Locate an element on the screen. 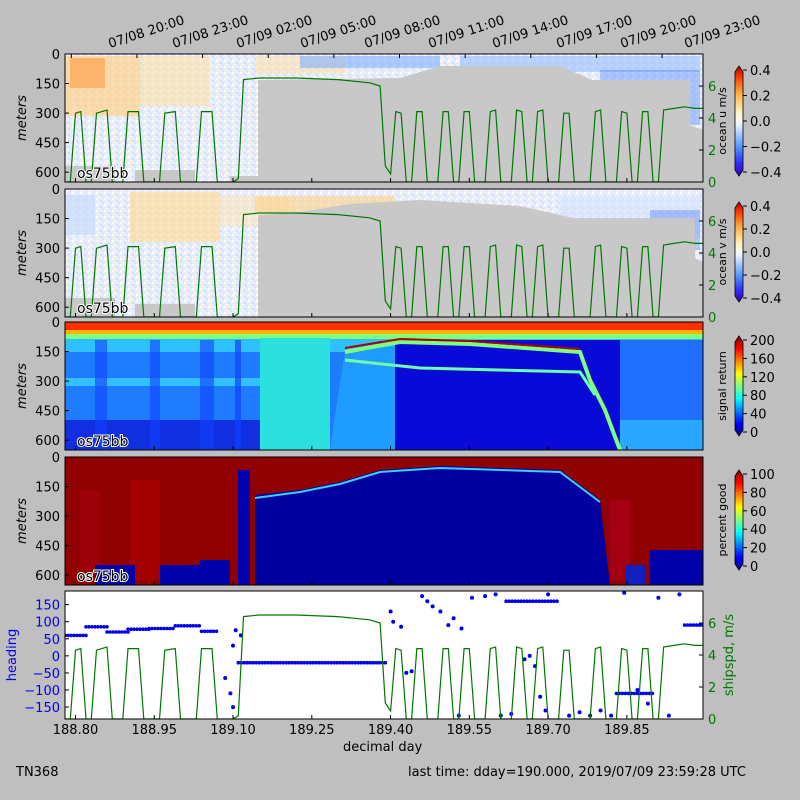  depth-tick-label: 450 is located at coordinates (47, 412).